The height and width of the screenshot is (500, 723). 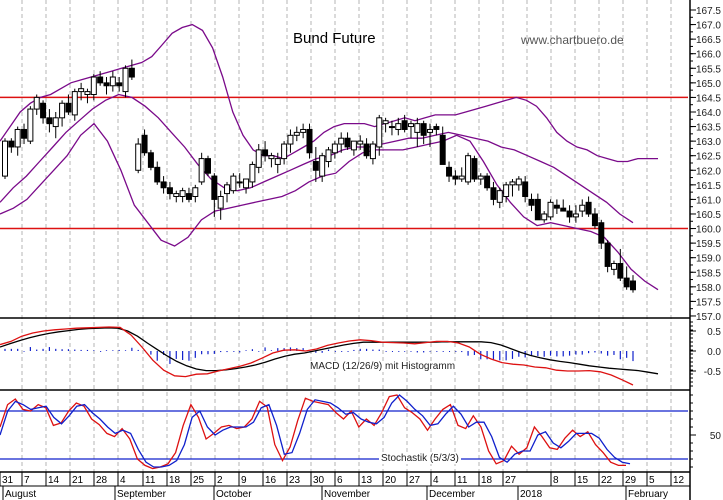 I want to click on y-tick-label: 161.5, so click(x=708, y=186).